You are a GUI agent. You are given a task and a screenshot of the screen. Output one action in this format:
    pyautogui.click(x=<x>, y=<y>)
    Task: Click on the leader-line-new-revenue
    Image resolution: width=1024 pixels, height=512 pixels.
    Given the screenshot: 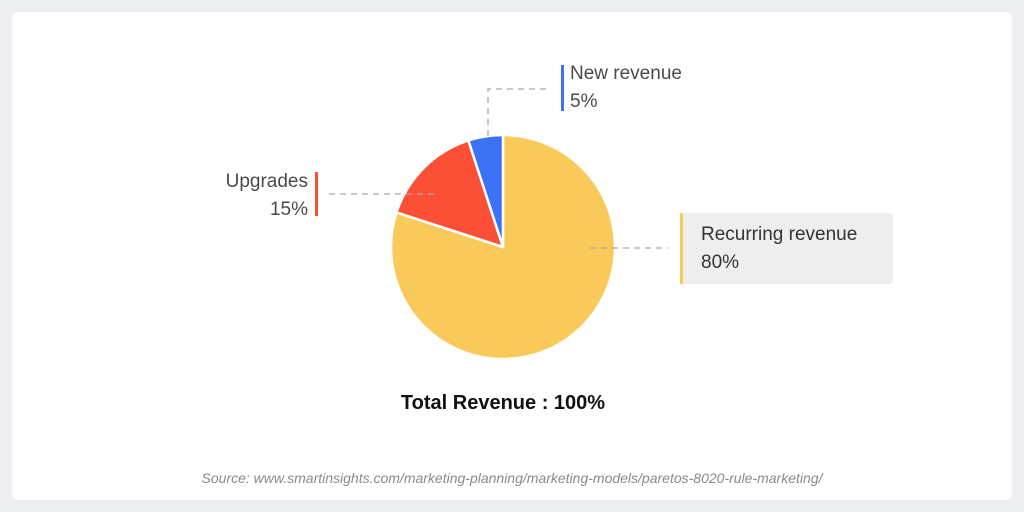 What is the action you would take?
    pyautogui.click(x=518, y=112)
    